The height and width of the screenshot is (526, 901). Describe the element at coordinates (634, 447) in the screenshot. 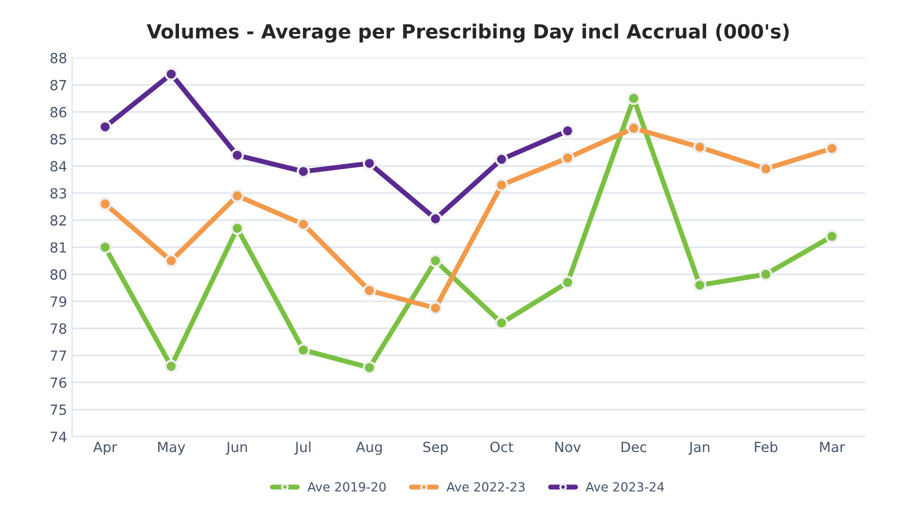

I see `x-tick-label: Dec` at that location.